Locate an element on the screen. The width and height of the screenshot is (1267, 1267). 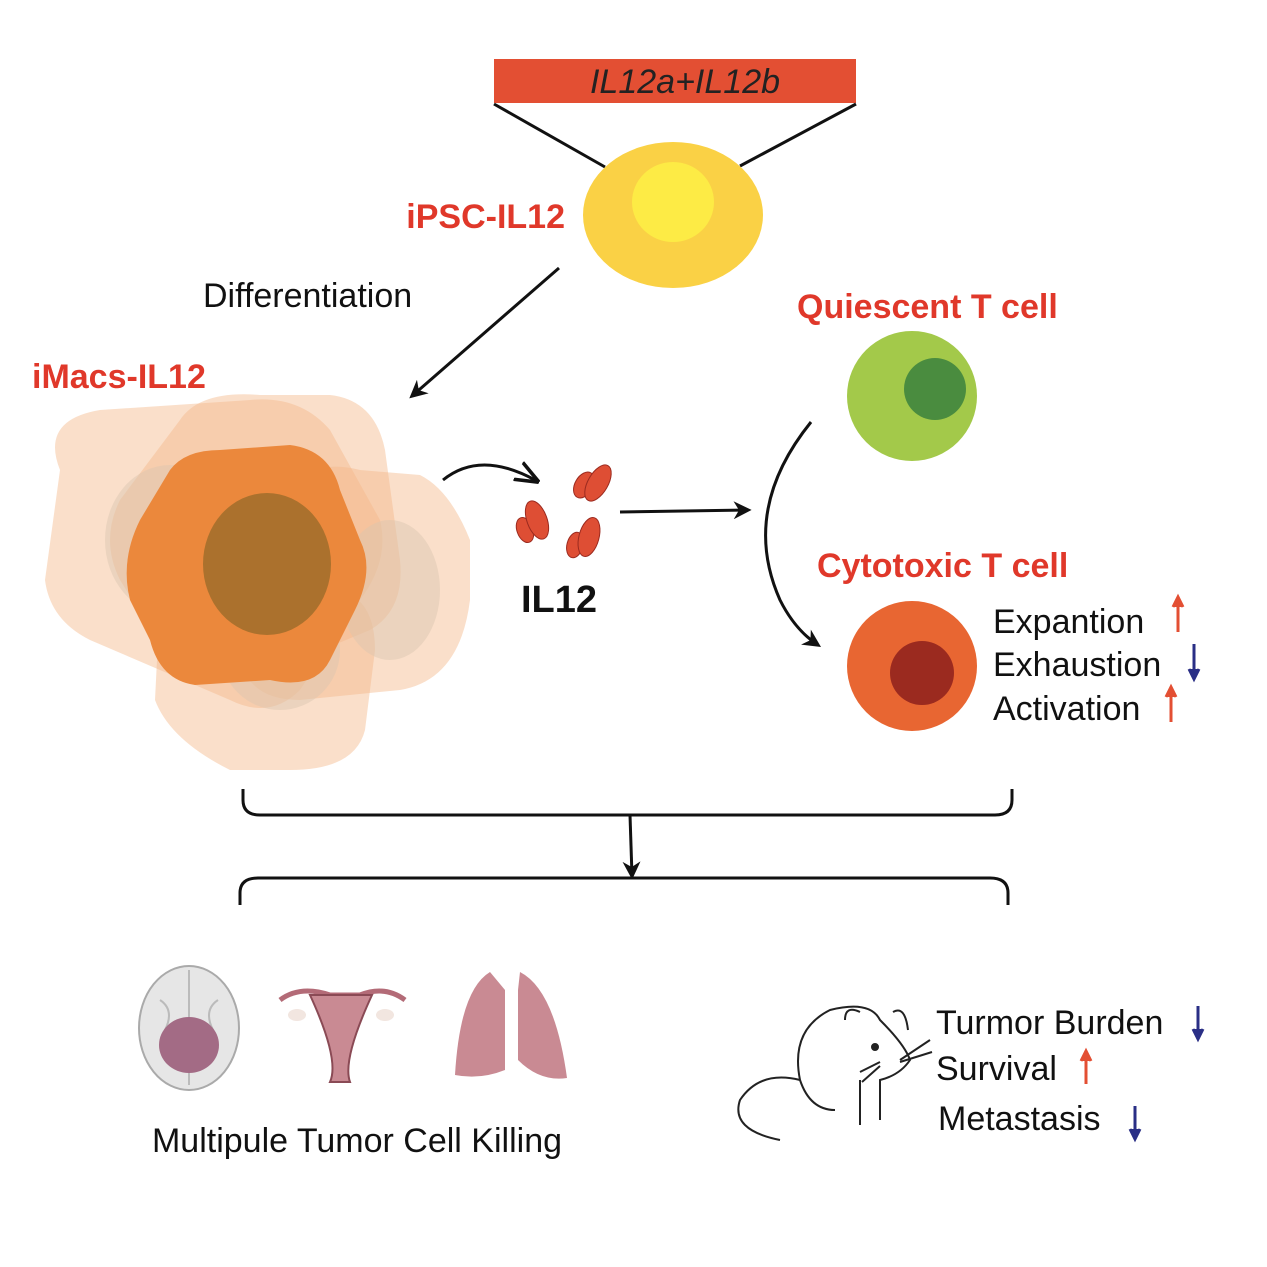
outcome-arrow is located at coordinates (631, 847).